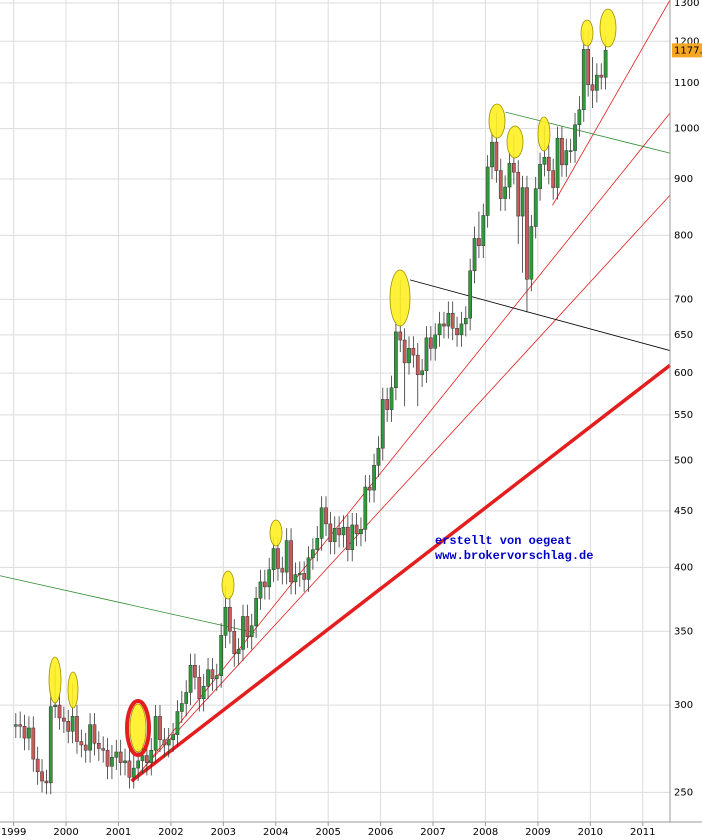 The height and width of the screenshot is (840, 702). What do you see at coordinates (485, 832) in the screenshot?
I see `x-tick-label: 2008` at bounding box center [485, 832].